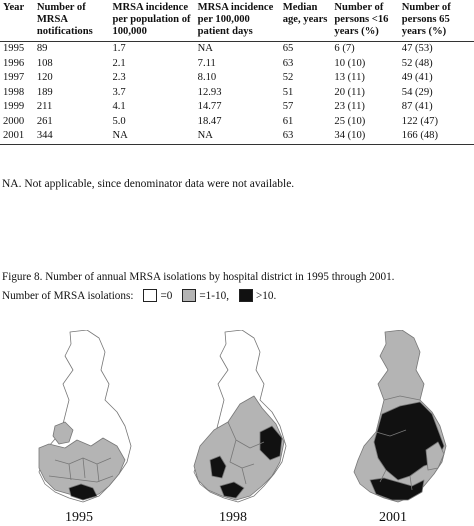 The image size is (474, 526). I want to click on cell-persons-65: 52 (48), so click(417, 63).